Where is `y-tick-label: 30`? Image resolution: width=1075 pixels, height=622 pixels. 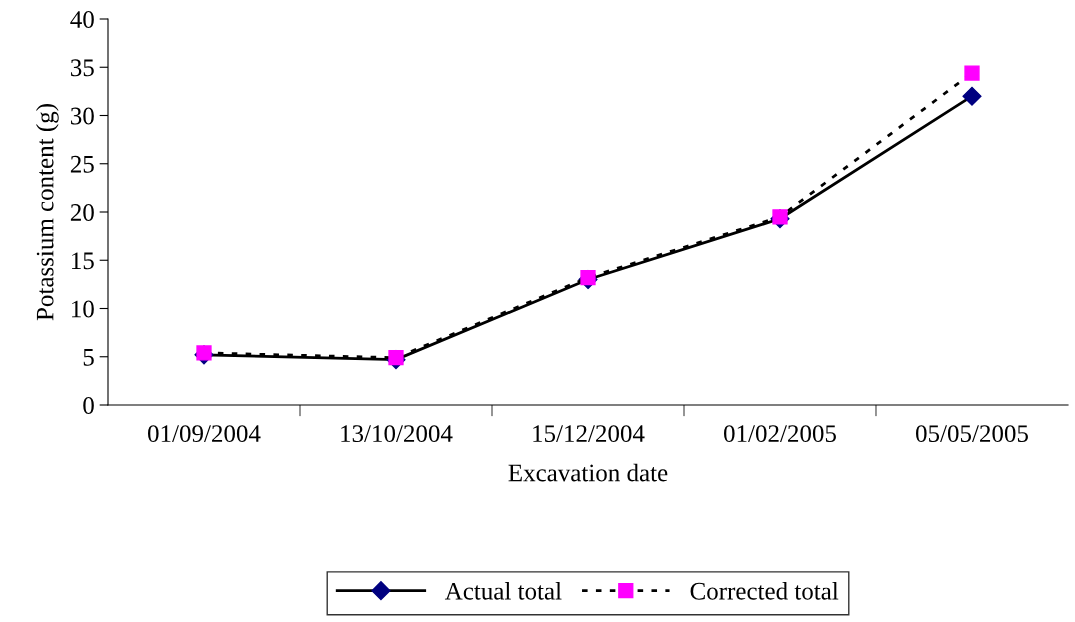 y-tick-label: 30 is located at coordinates (82, 116).